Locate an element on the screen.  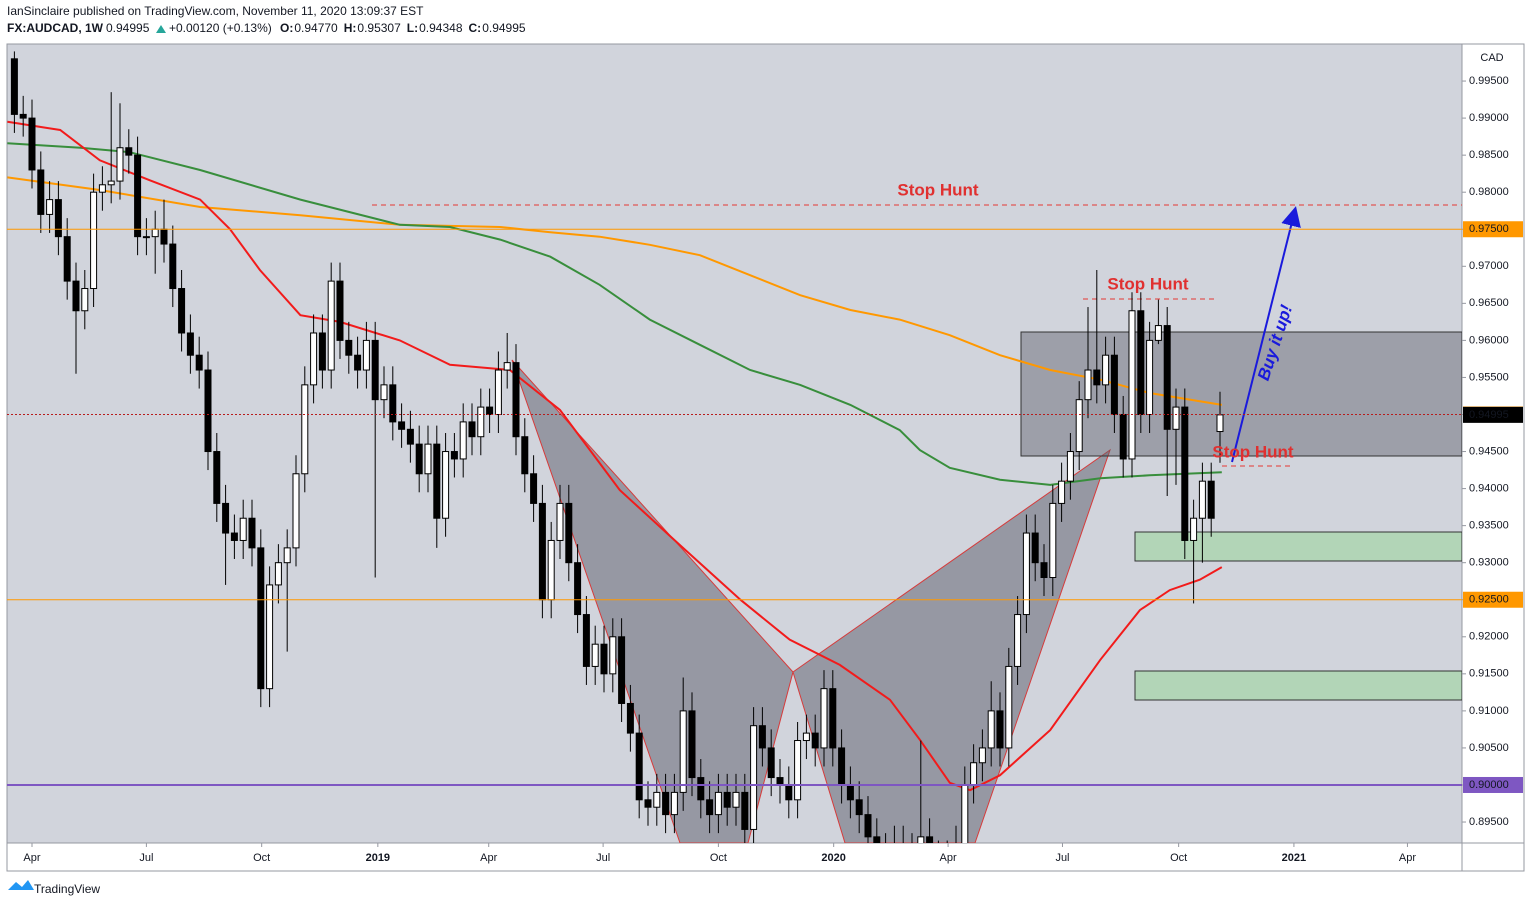
level-label: 0.90000 is located at coordinates (1489, 785).